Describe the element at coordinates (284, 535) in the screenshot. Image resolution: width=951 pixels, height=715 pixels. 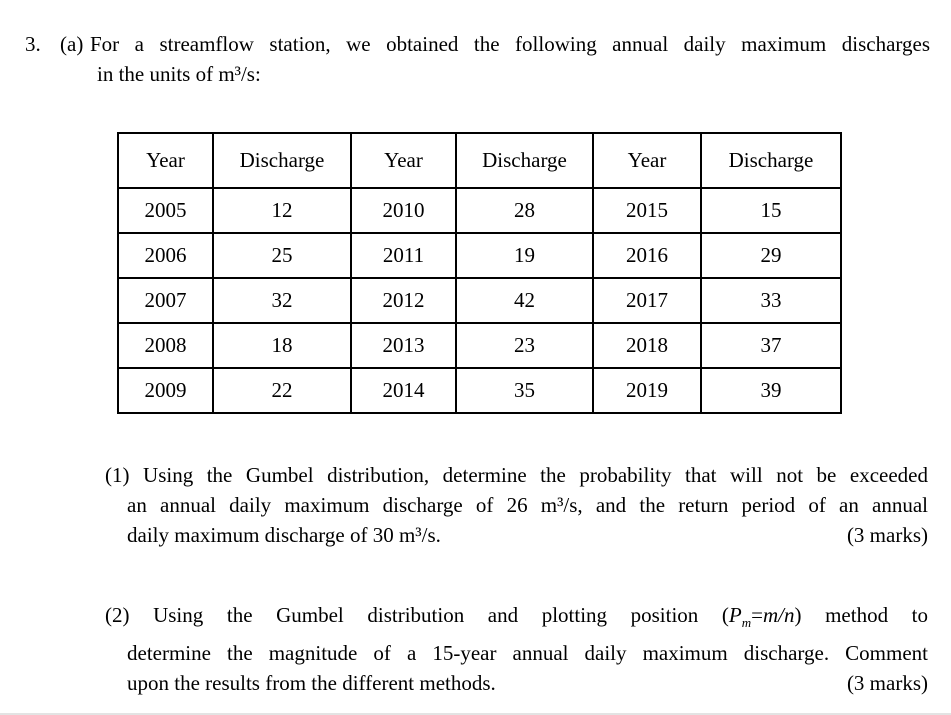
I see `question-1-line-3-text: daily maximum discharge of 30 m³/s.` at that location.